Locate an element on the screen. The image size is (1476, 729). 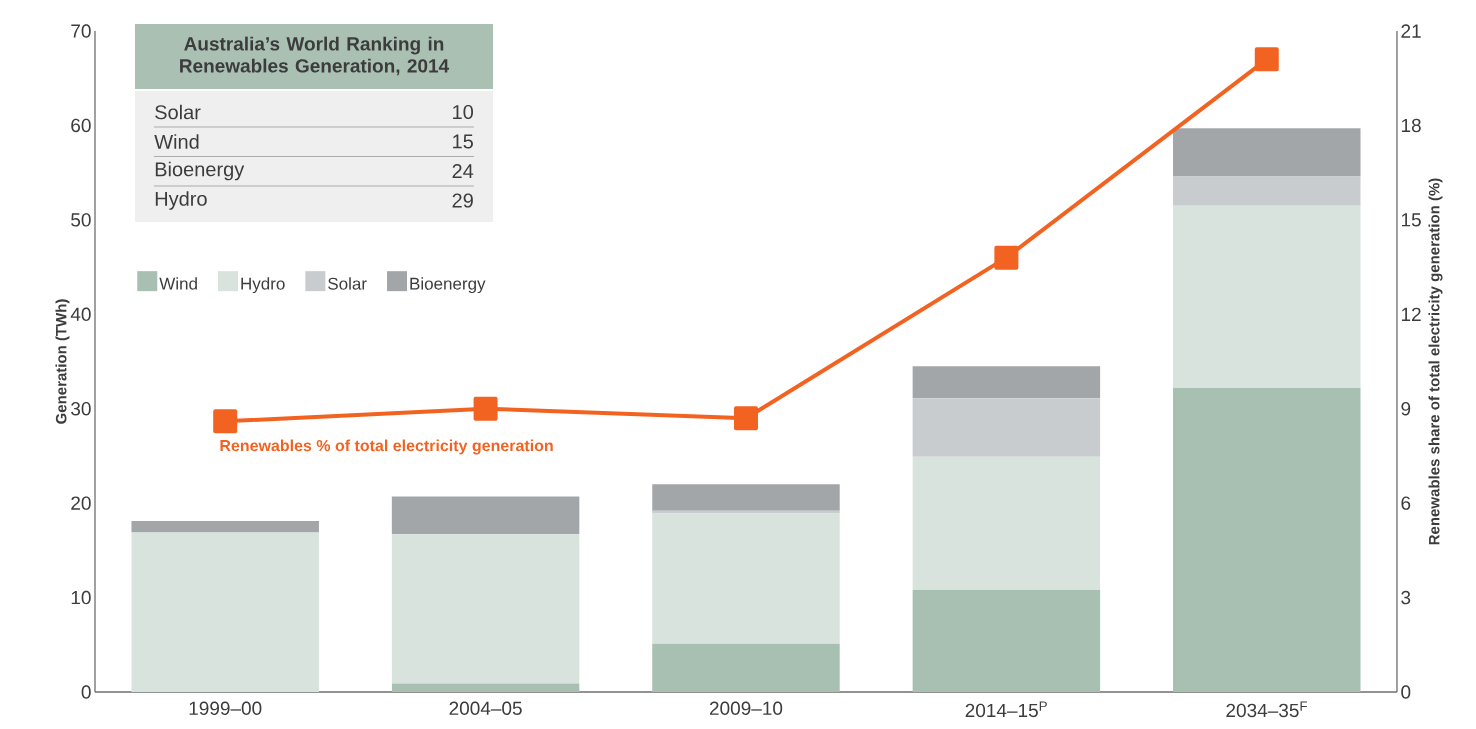
y2-tick-label: 18 is located at coordinates (1411, 125).